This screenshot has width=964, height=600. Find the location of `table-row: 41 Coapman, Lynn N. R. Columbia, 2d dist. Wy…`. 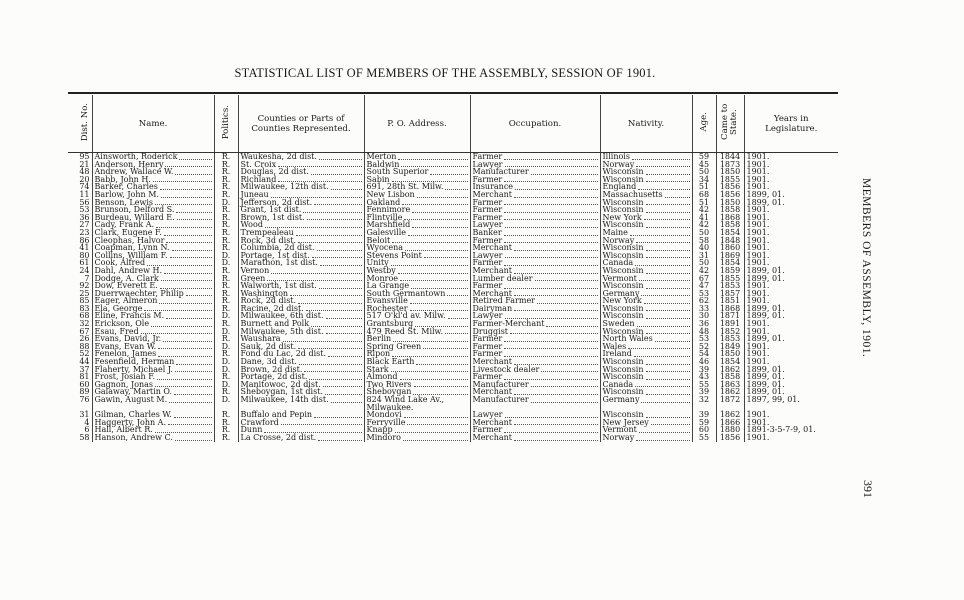

table-row: 41 Coapman, Lynn N. R. Columbia, 2d dist. Wy… is located at coordinates (453, 248).